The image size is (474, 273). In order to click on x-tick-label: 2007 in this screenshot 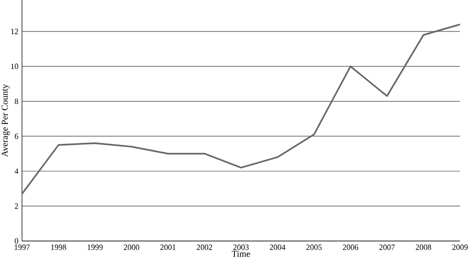, I will do `click(387, 247)`.